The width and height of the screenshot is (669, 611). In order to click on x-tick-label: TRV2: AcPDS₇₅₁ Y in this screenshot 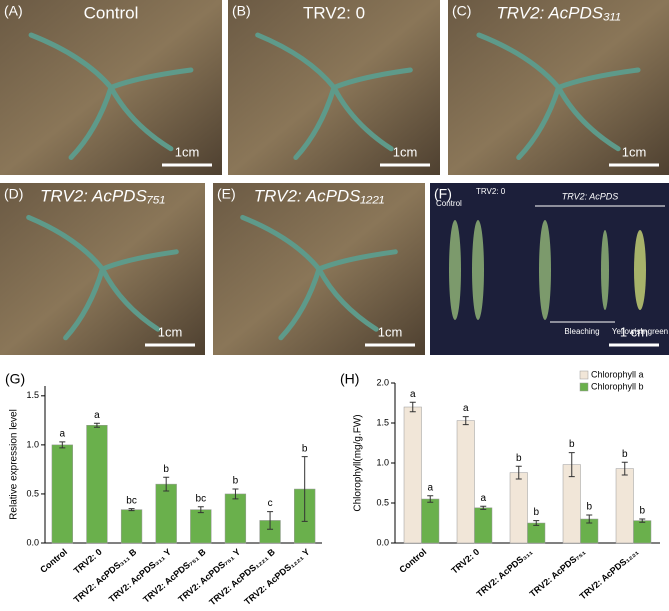, I will do `click(209, 576)`.